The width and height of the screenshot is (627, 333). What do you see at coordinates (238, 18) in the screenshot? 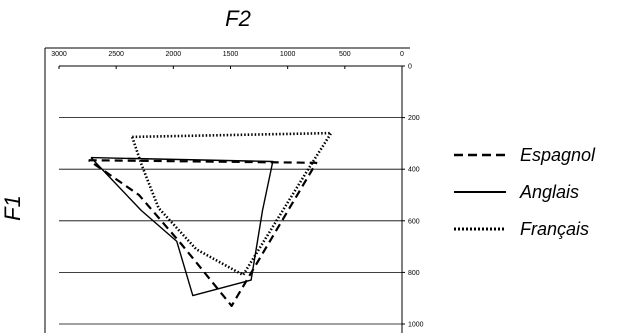
I see `x-axis-title: F2` at bounding box center [238, 18].